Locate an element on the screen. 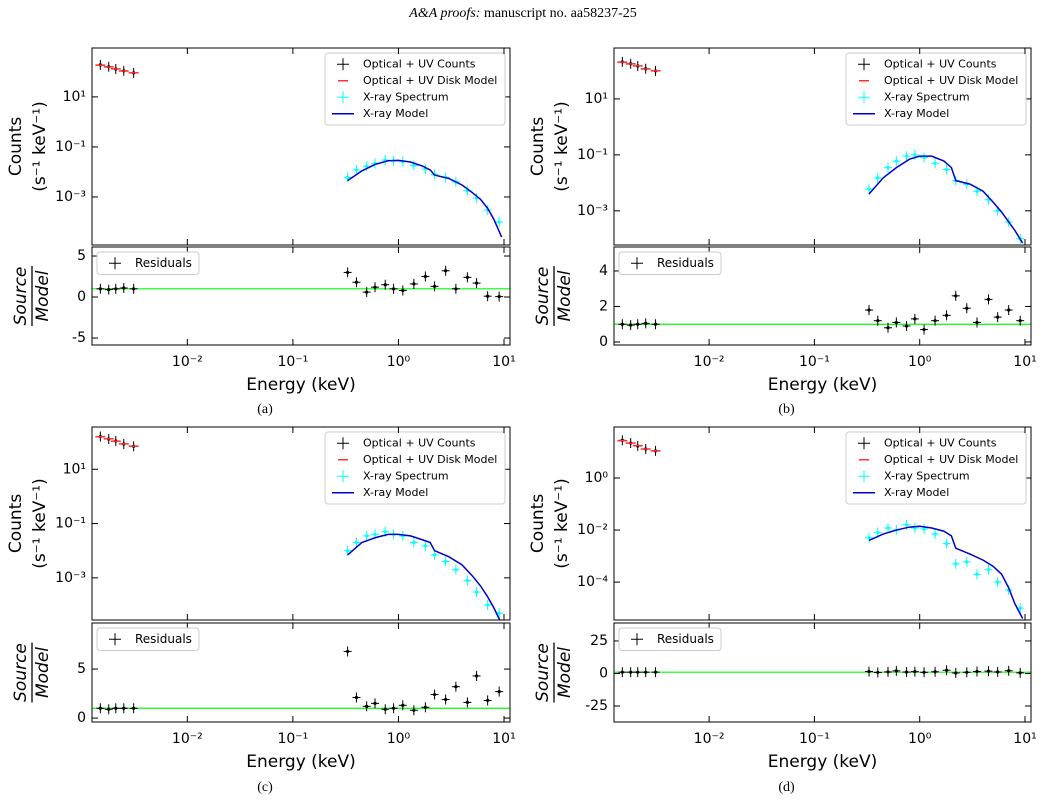 This screenshot has height=806, width=1047. x-tick-label: 10¹ is located at coordinates (1024, 362).